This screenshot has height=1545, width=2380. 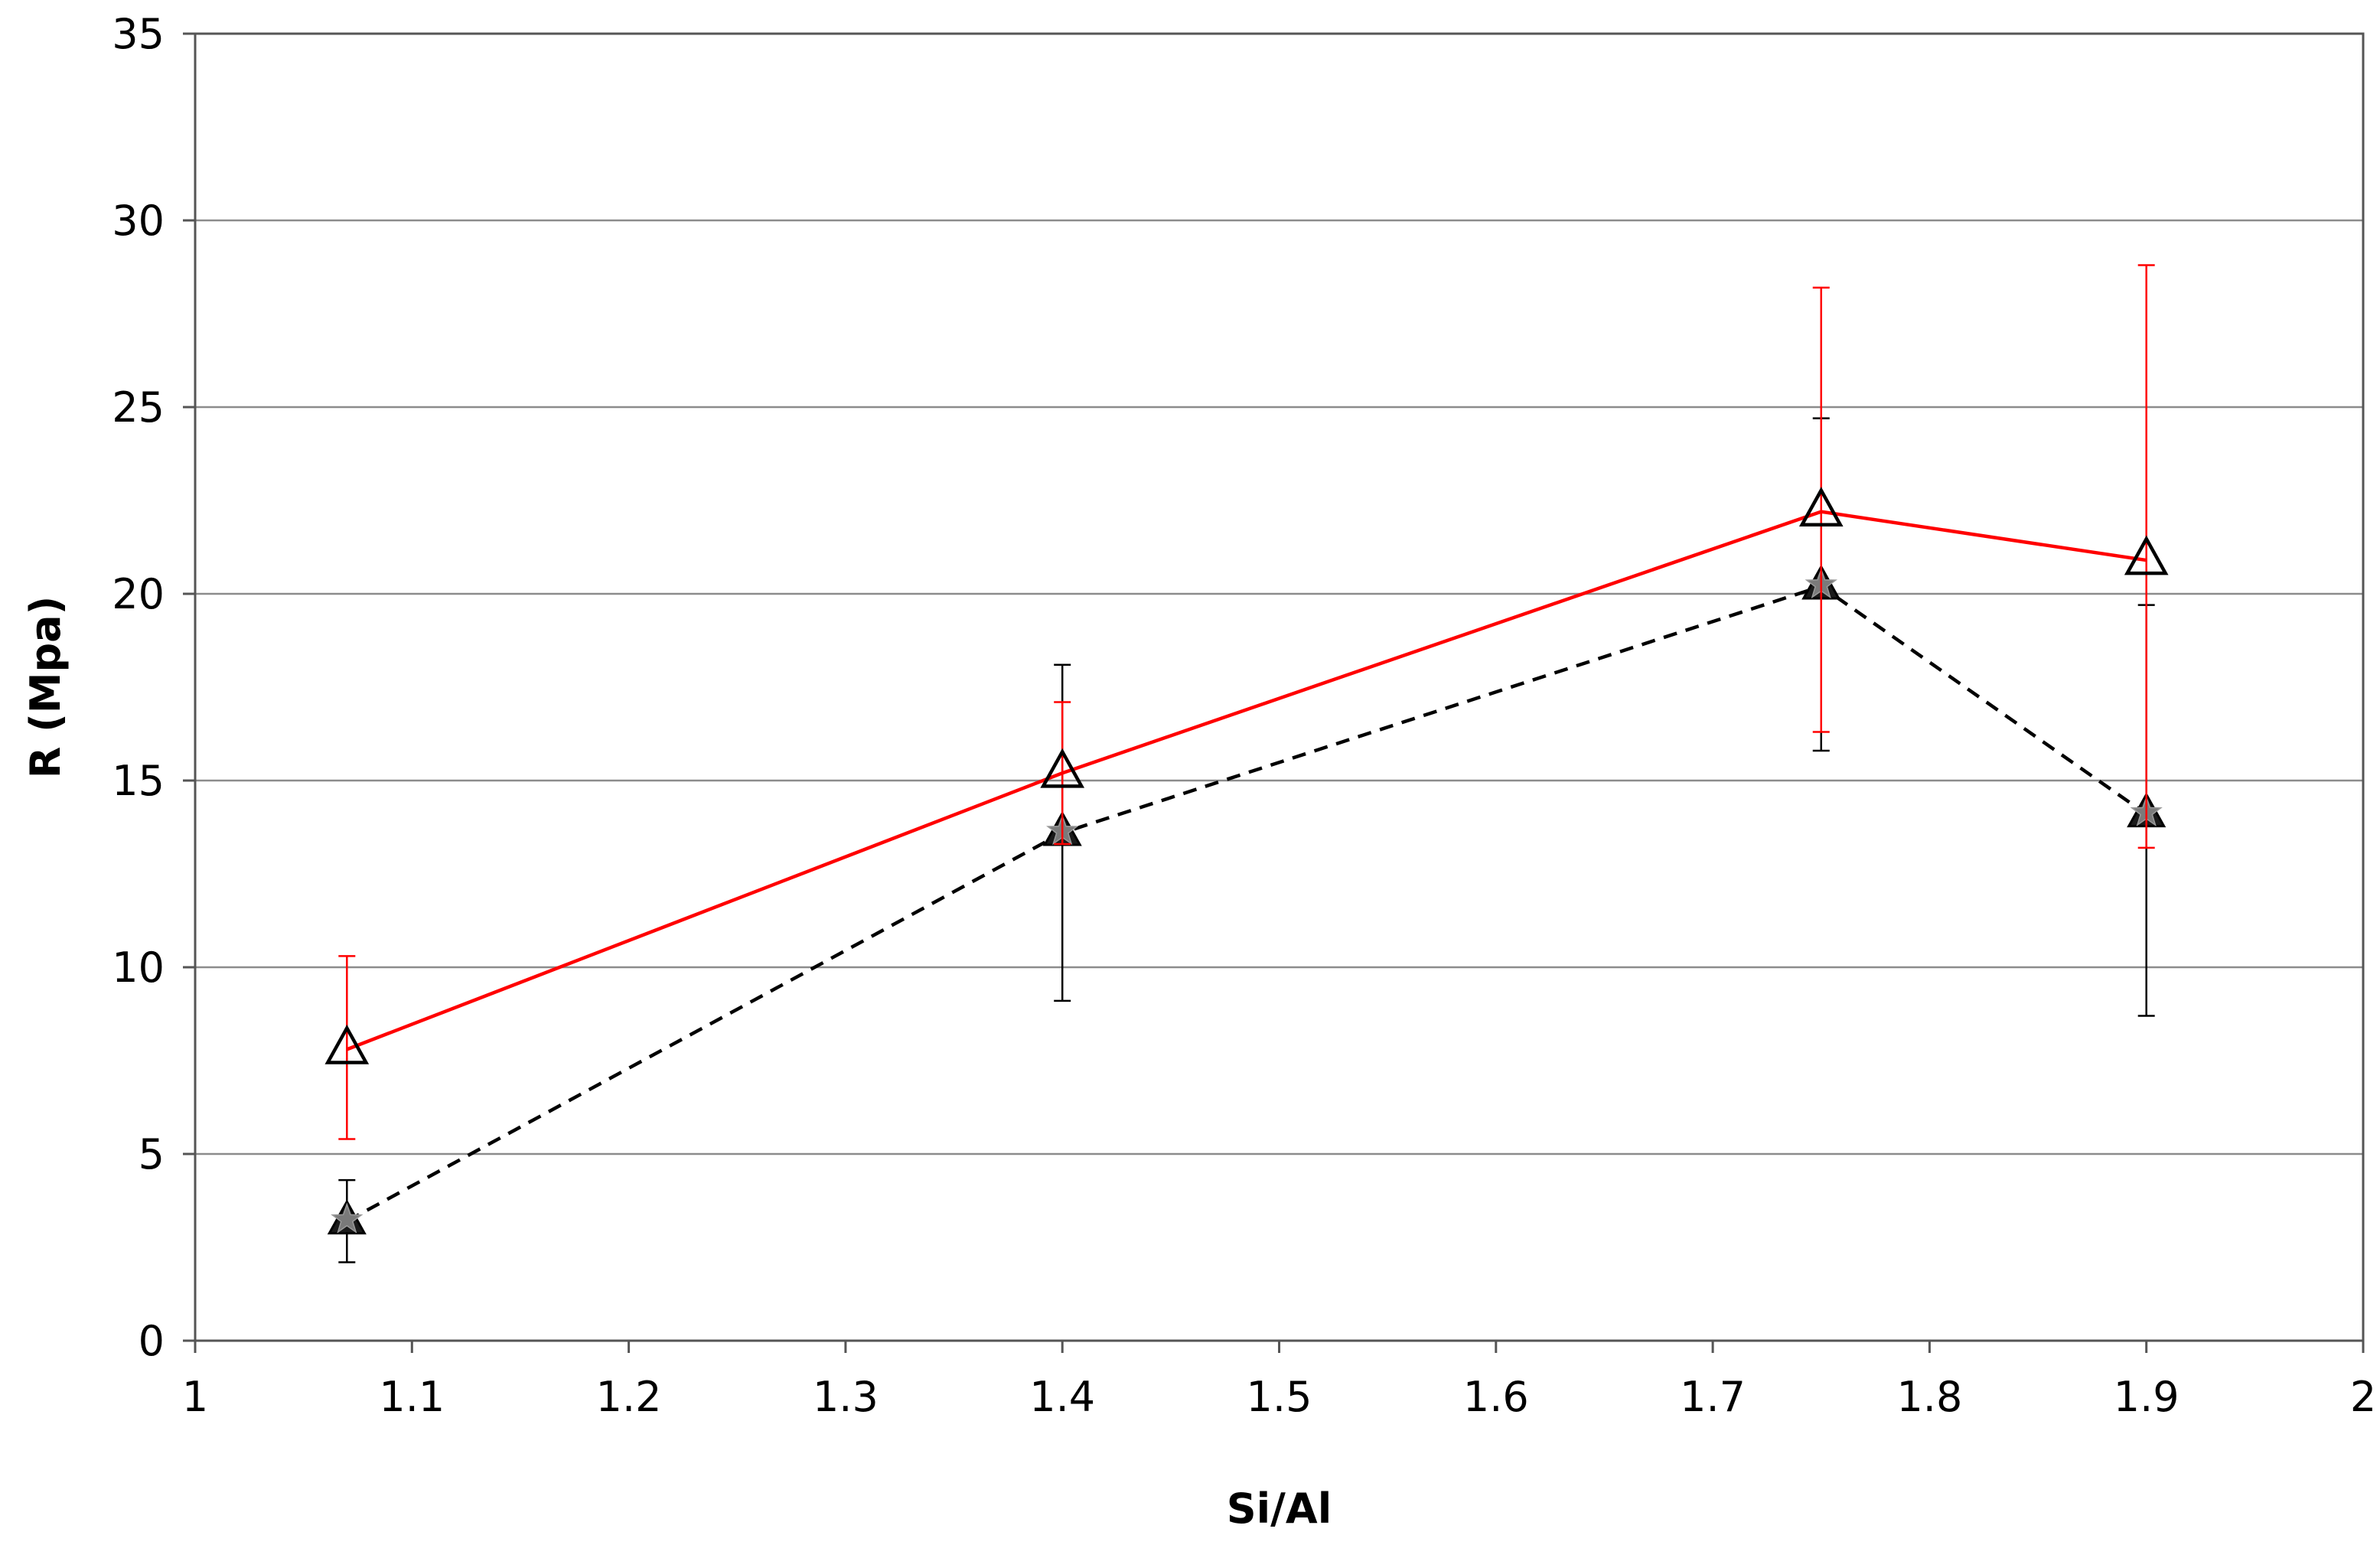 What do you see at coordinates (1279, 1397) in the screenshot?
I see `x-tick-label: 1.5` at bounding box center [1279, 1397].